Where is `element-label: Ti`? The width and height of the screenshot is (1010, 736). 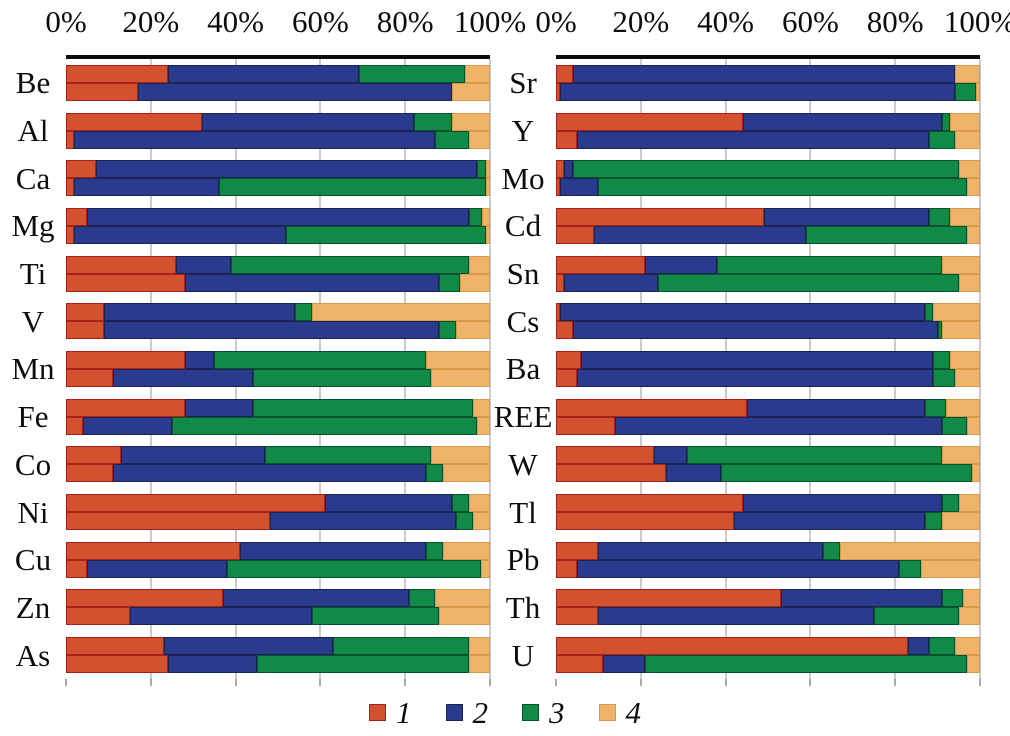 element-label: Ti is located at coordinates (33, 274).